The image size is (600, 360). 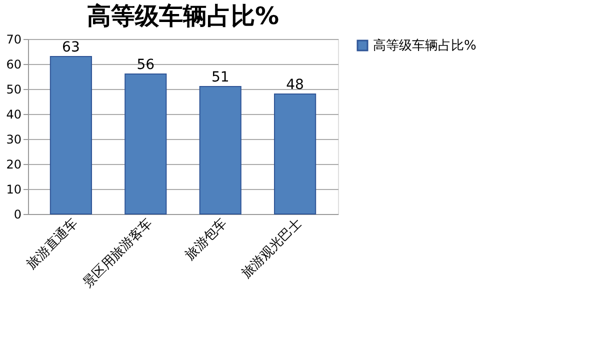 I want to click on x-tick-label: 旅游直通车, so click(x=52, y=244).